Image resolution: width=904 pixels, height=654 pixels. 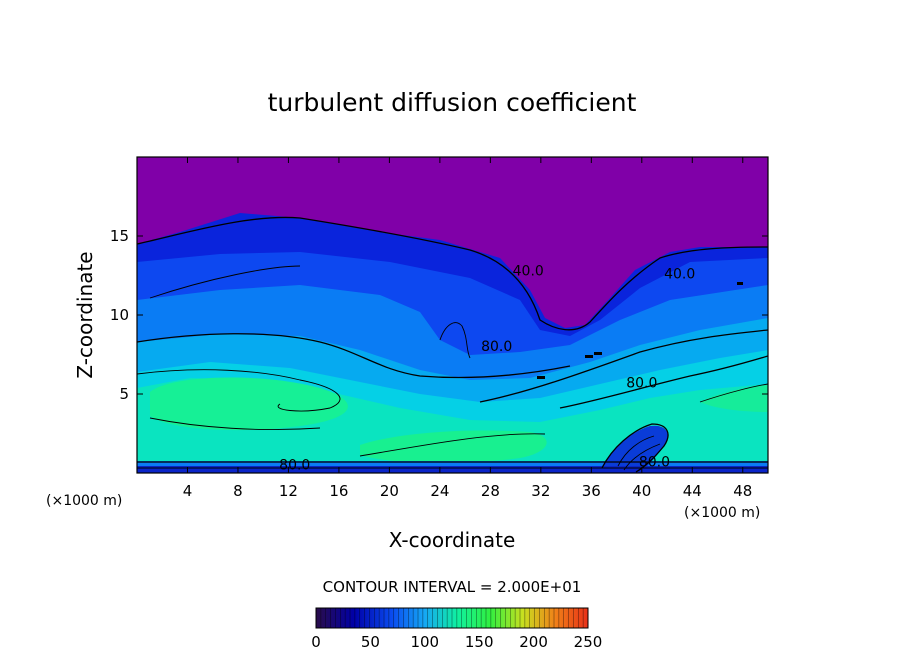 I want to click on x-tick-label: 20, so click(x=389, y=491).